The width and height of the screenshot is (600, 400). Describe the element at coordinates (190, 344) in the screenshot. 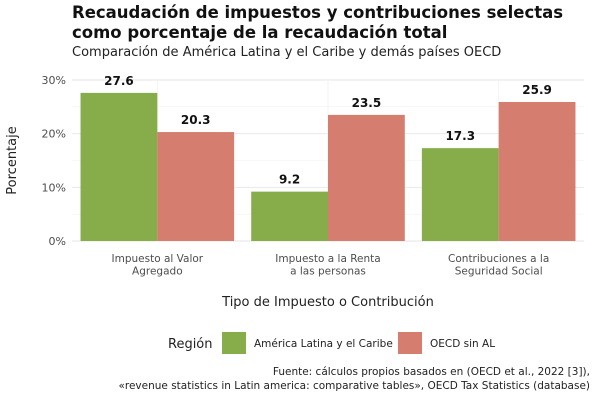

I see `legend-title: Región` at that location.